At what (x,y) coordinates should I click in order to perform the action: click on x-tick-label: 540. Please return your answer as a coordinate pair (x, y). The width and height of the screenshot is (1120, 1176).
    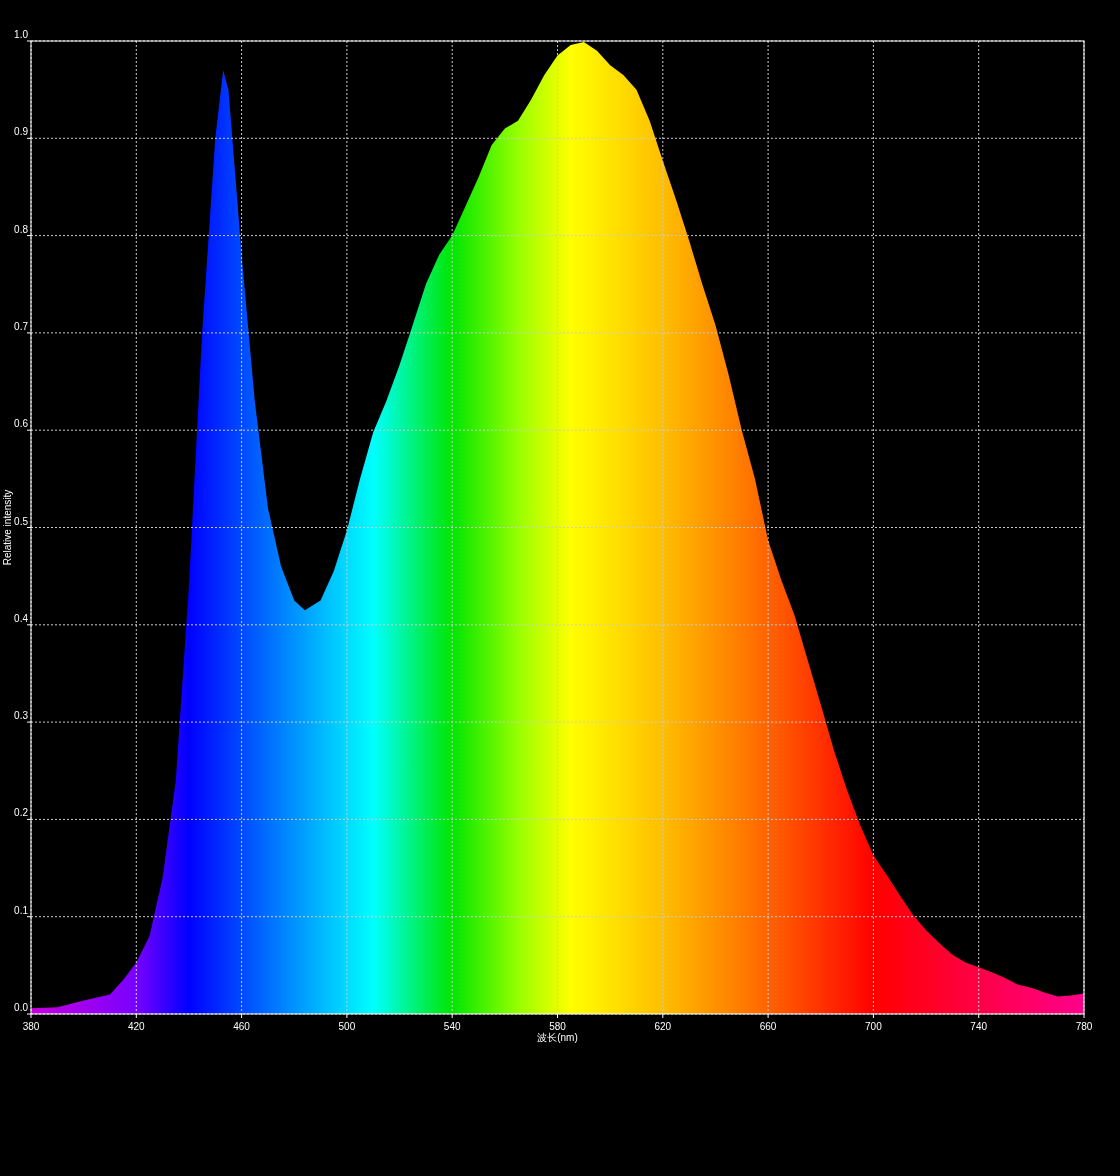
    Looking at the image, I should click on (452, 1026).